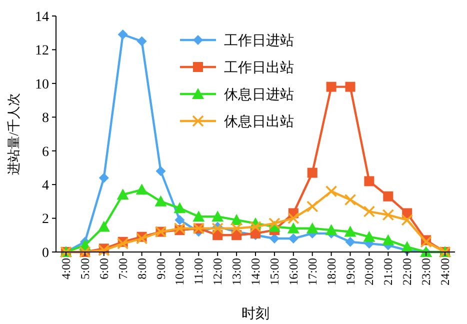 The image size is (467, 324). What do you see at coordinates (179, 272) in the screenshot?
I see `x-tick-label: 10:00` at bounding box center [179, 272].